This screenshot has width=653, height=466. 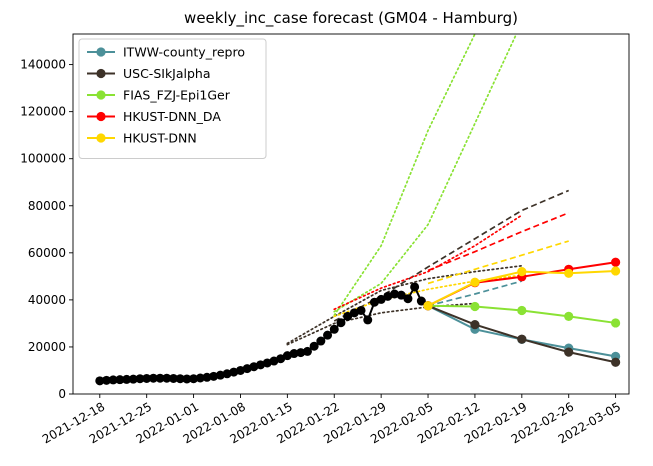 What do you see at coordinates (47, 347) in the screenshot?
I see `y-tick-label: 20000` at bounding box center [47, 347].